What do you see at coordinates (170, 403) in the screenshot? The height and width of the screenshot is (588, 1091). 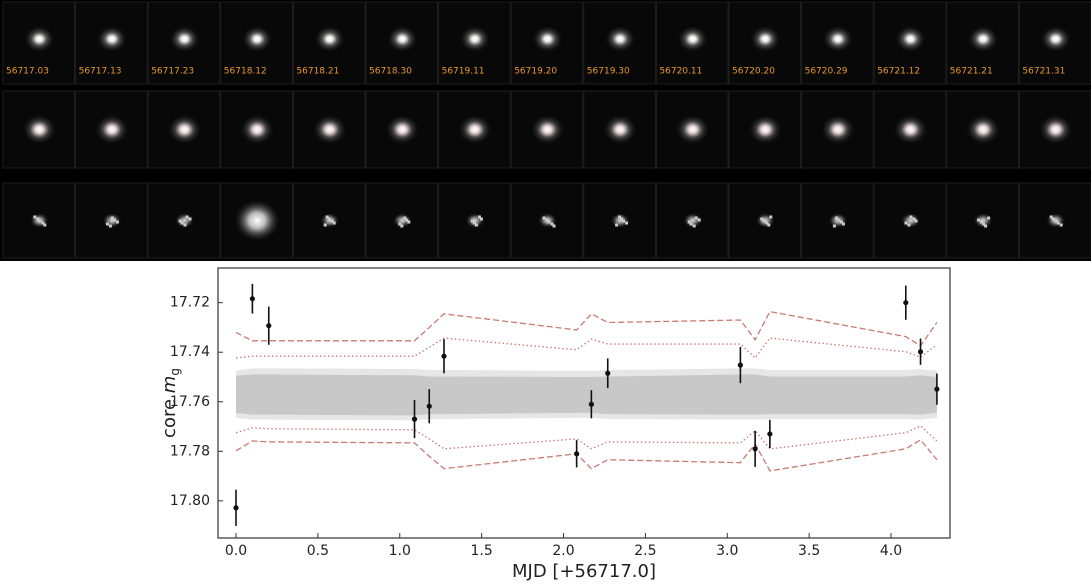 I see `y-axis-label: core mg` at bounding box center [170, 403].